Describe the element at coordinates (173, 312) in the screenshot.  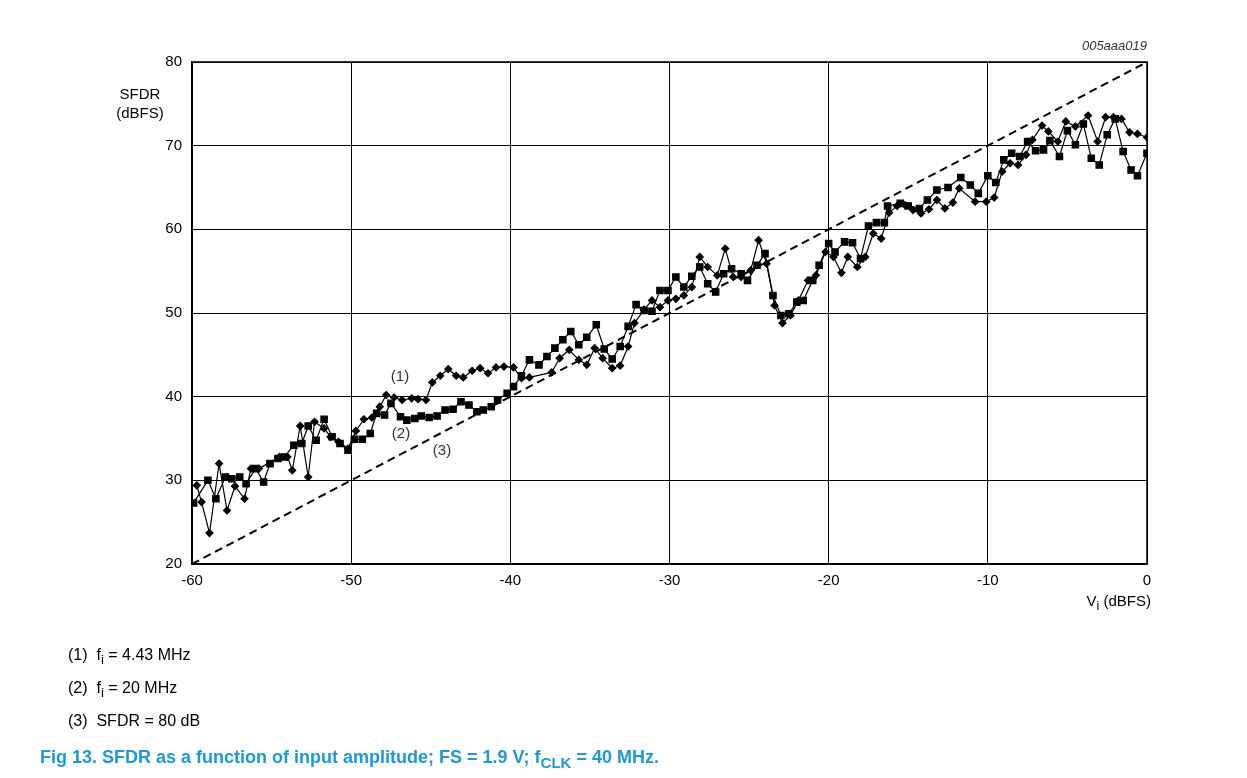
I see `y-tick-label: 50` at that location.